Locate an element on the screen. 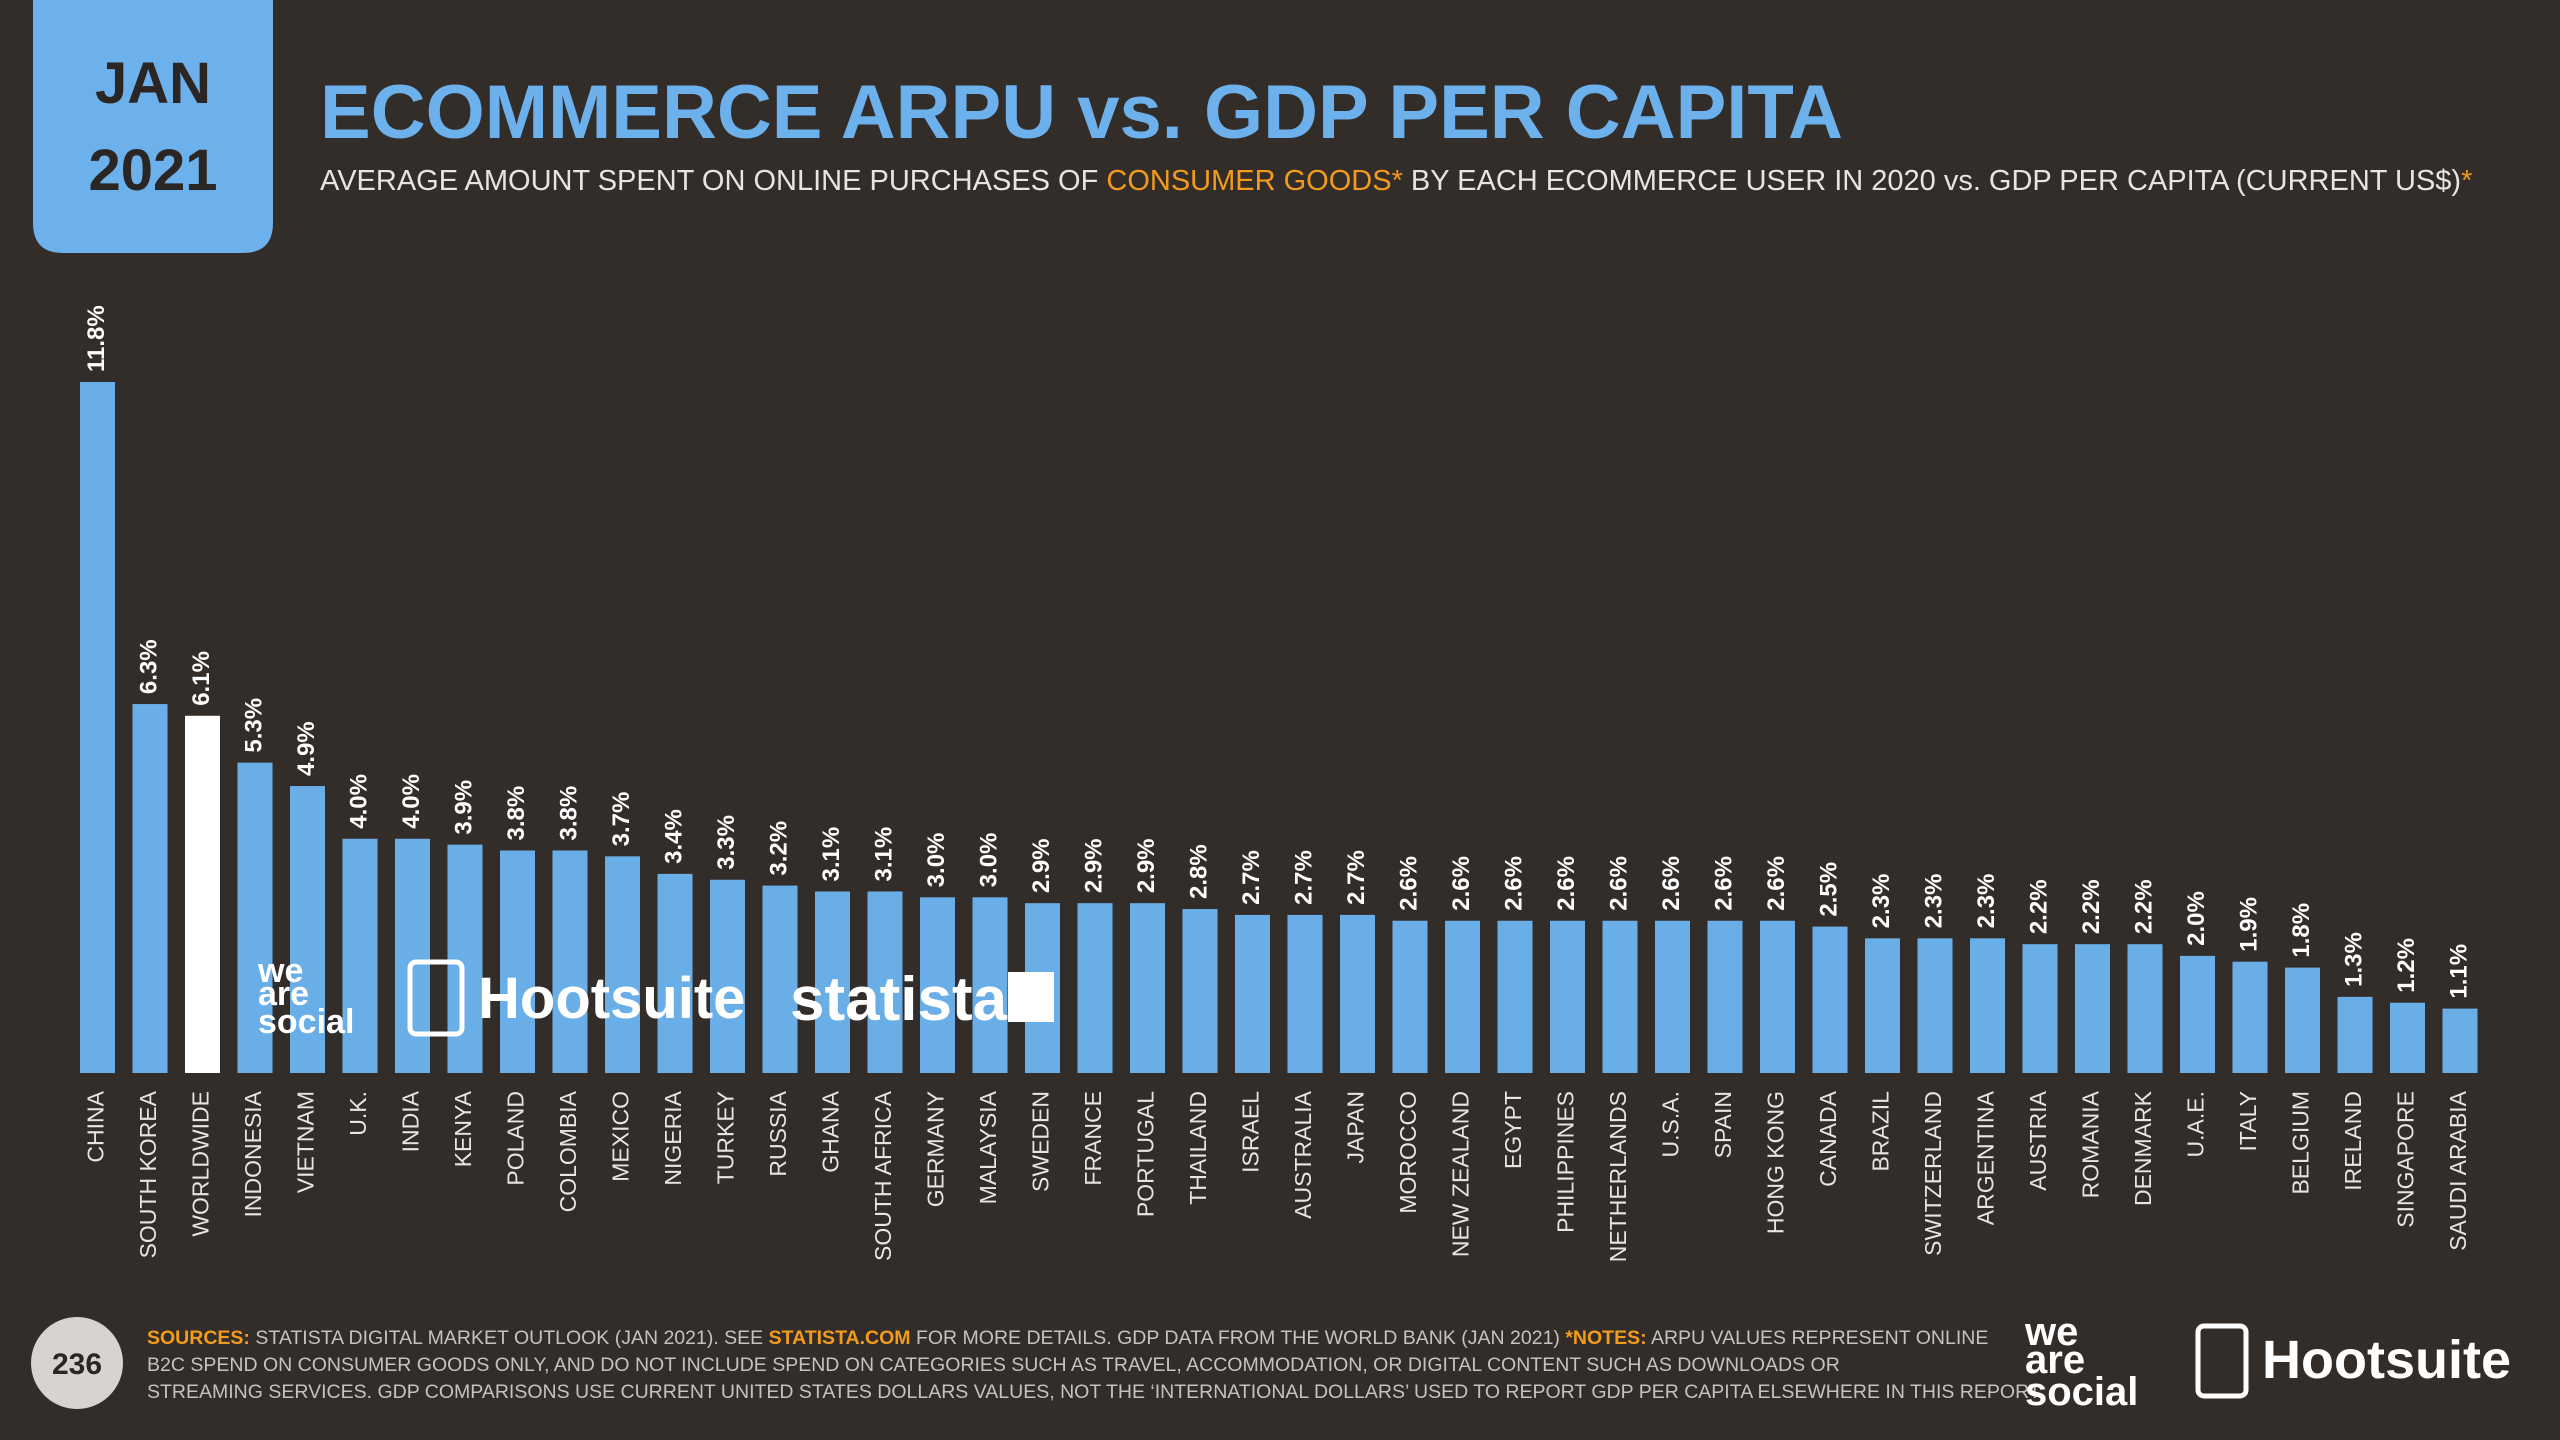  category-label: NIGERIA is located at coordinates (673, 1137).